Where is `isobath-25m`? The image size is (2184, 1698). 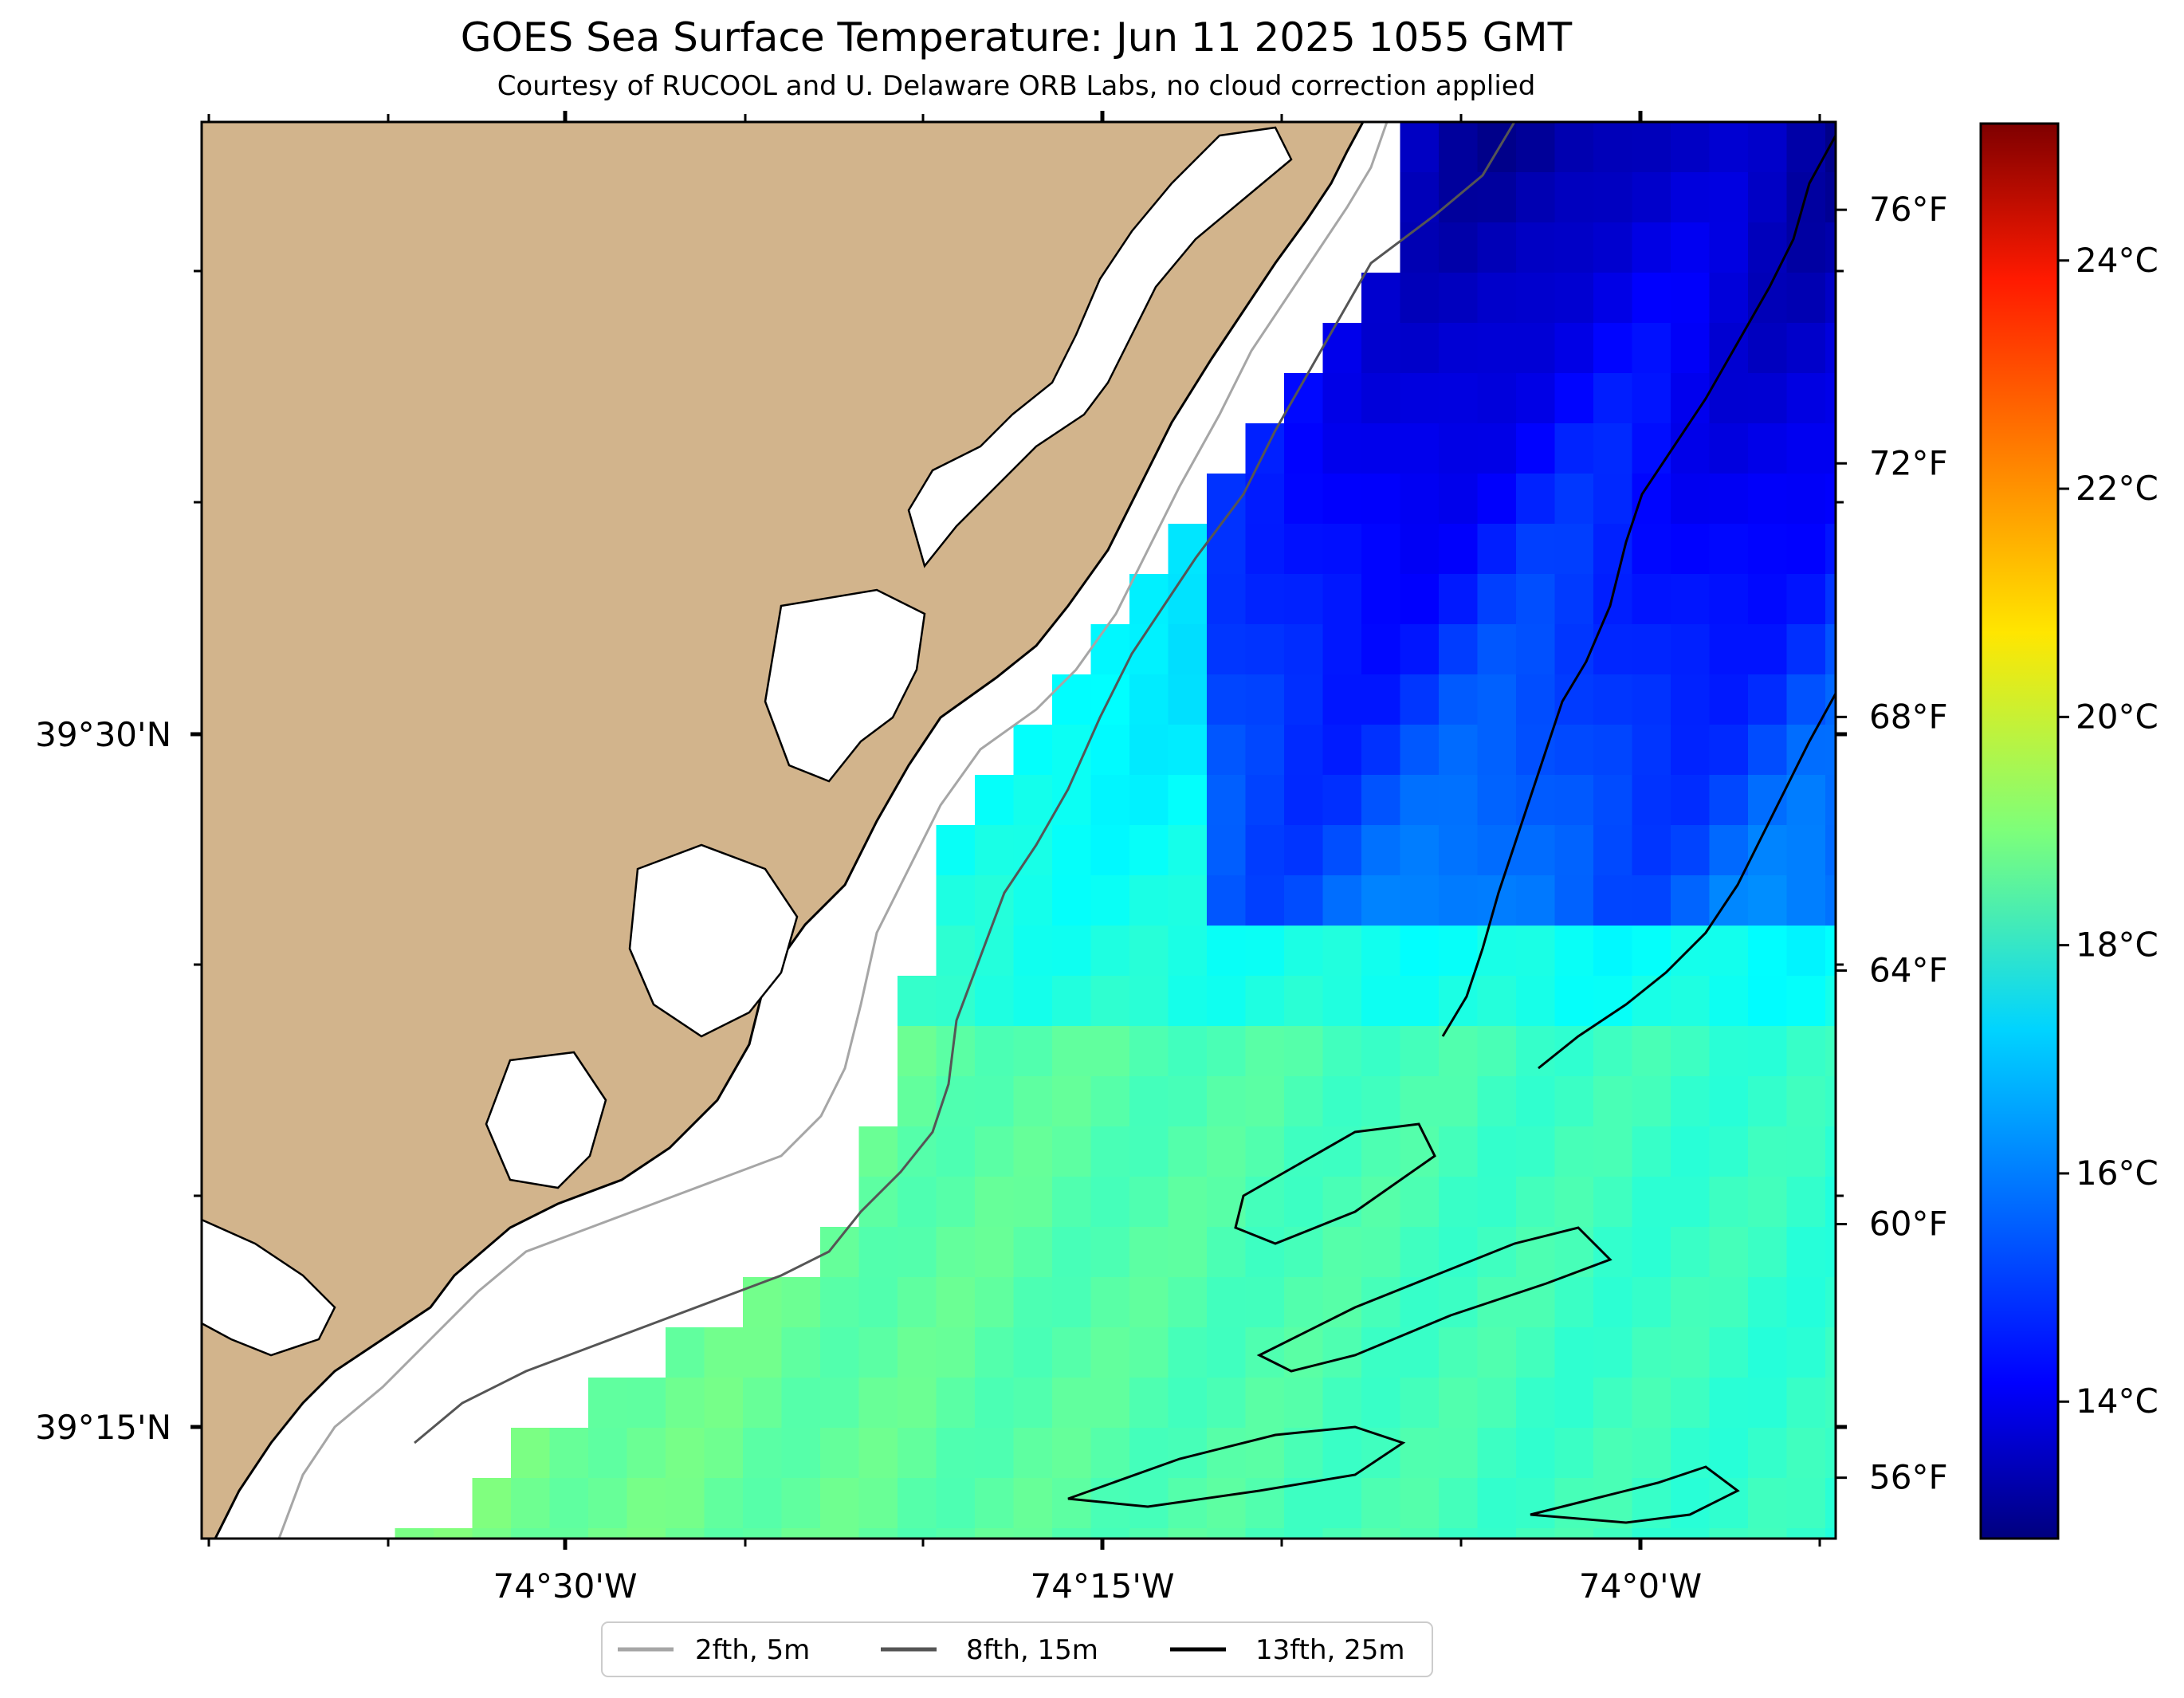 isobath-25m is located at coordinates (1434, 1299).